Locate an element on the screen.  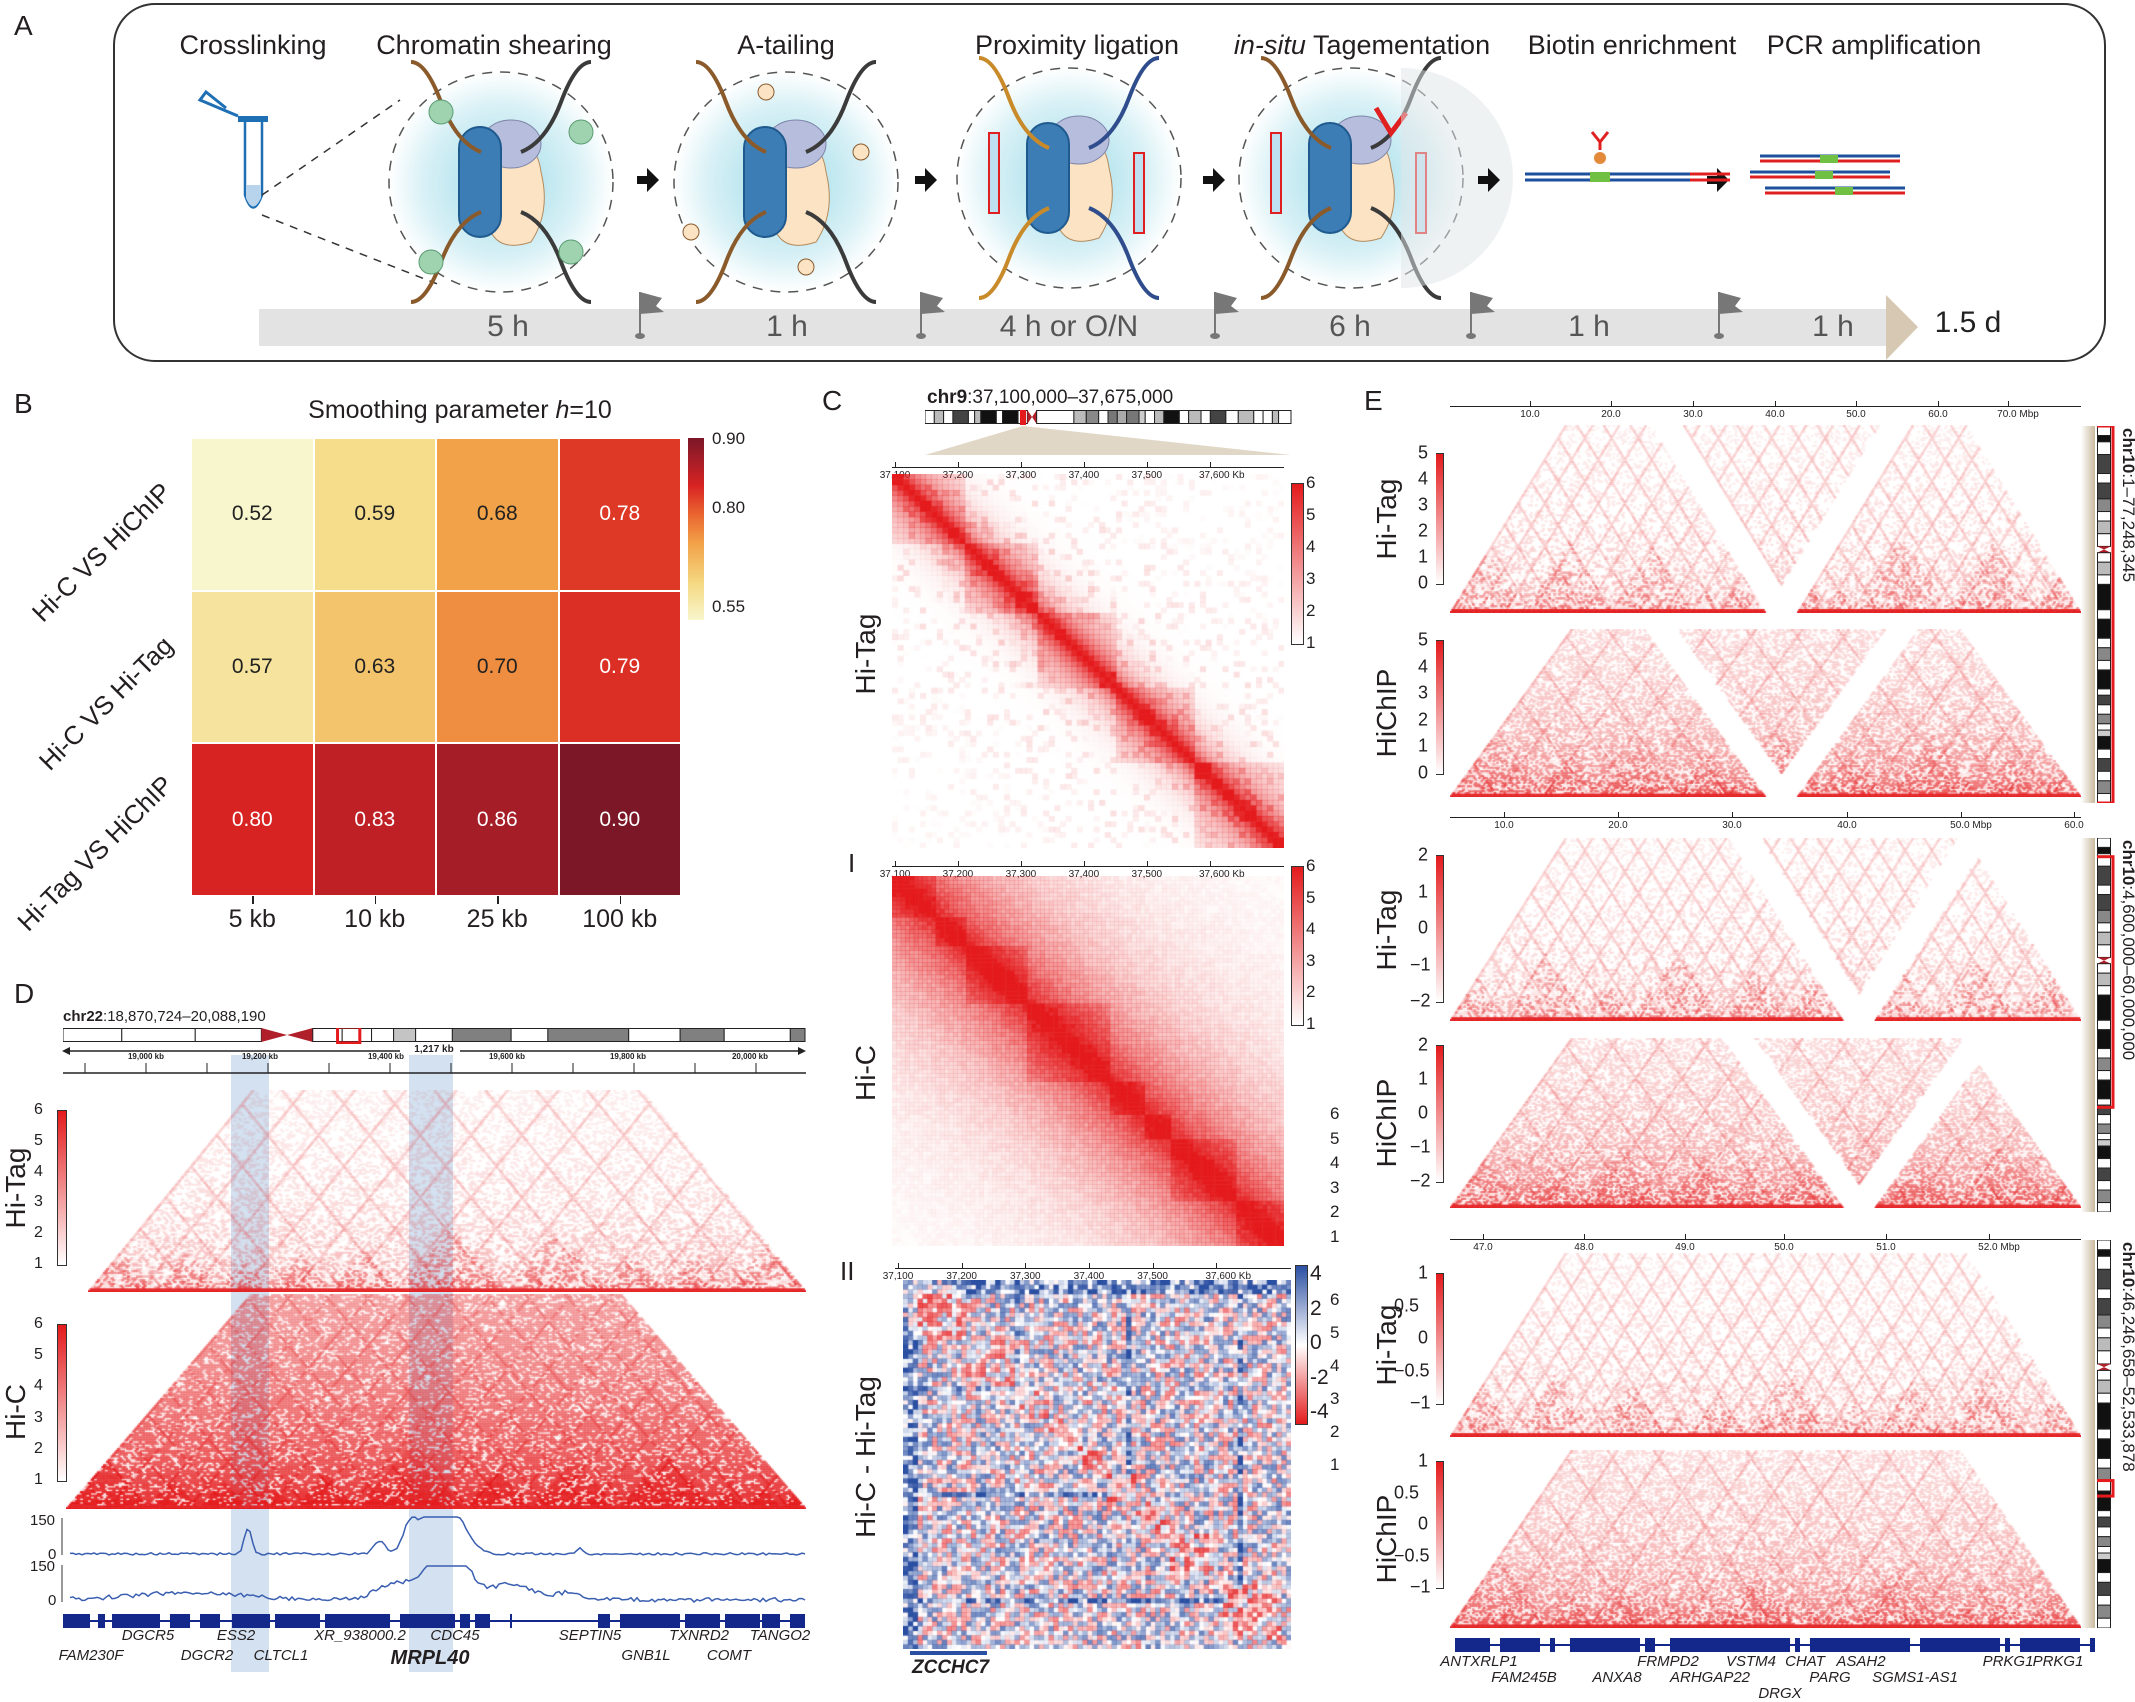
panel-label-d: D is located at coordinates (24, 993).